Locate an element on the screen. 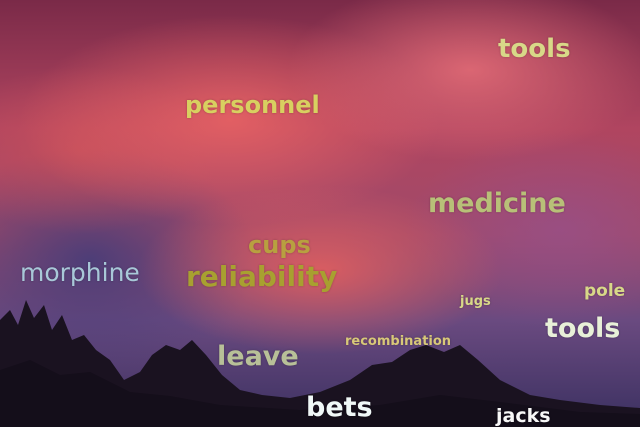 This screenshot has height=427, width=640. word-leave: leave is located at coordinates (258, 356).